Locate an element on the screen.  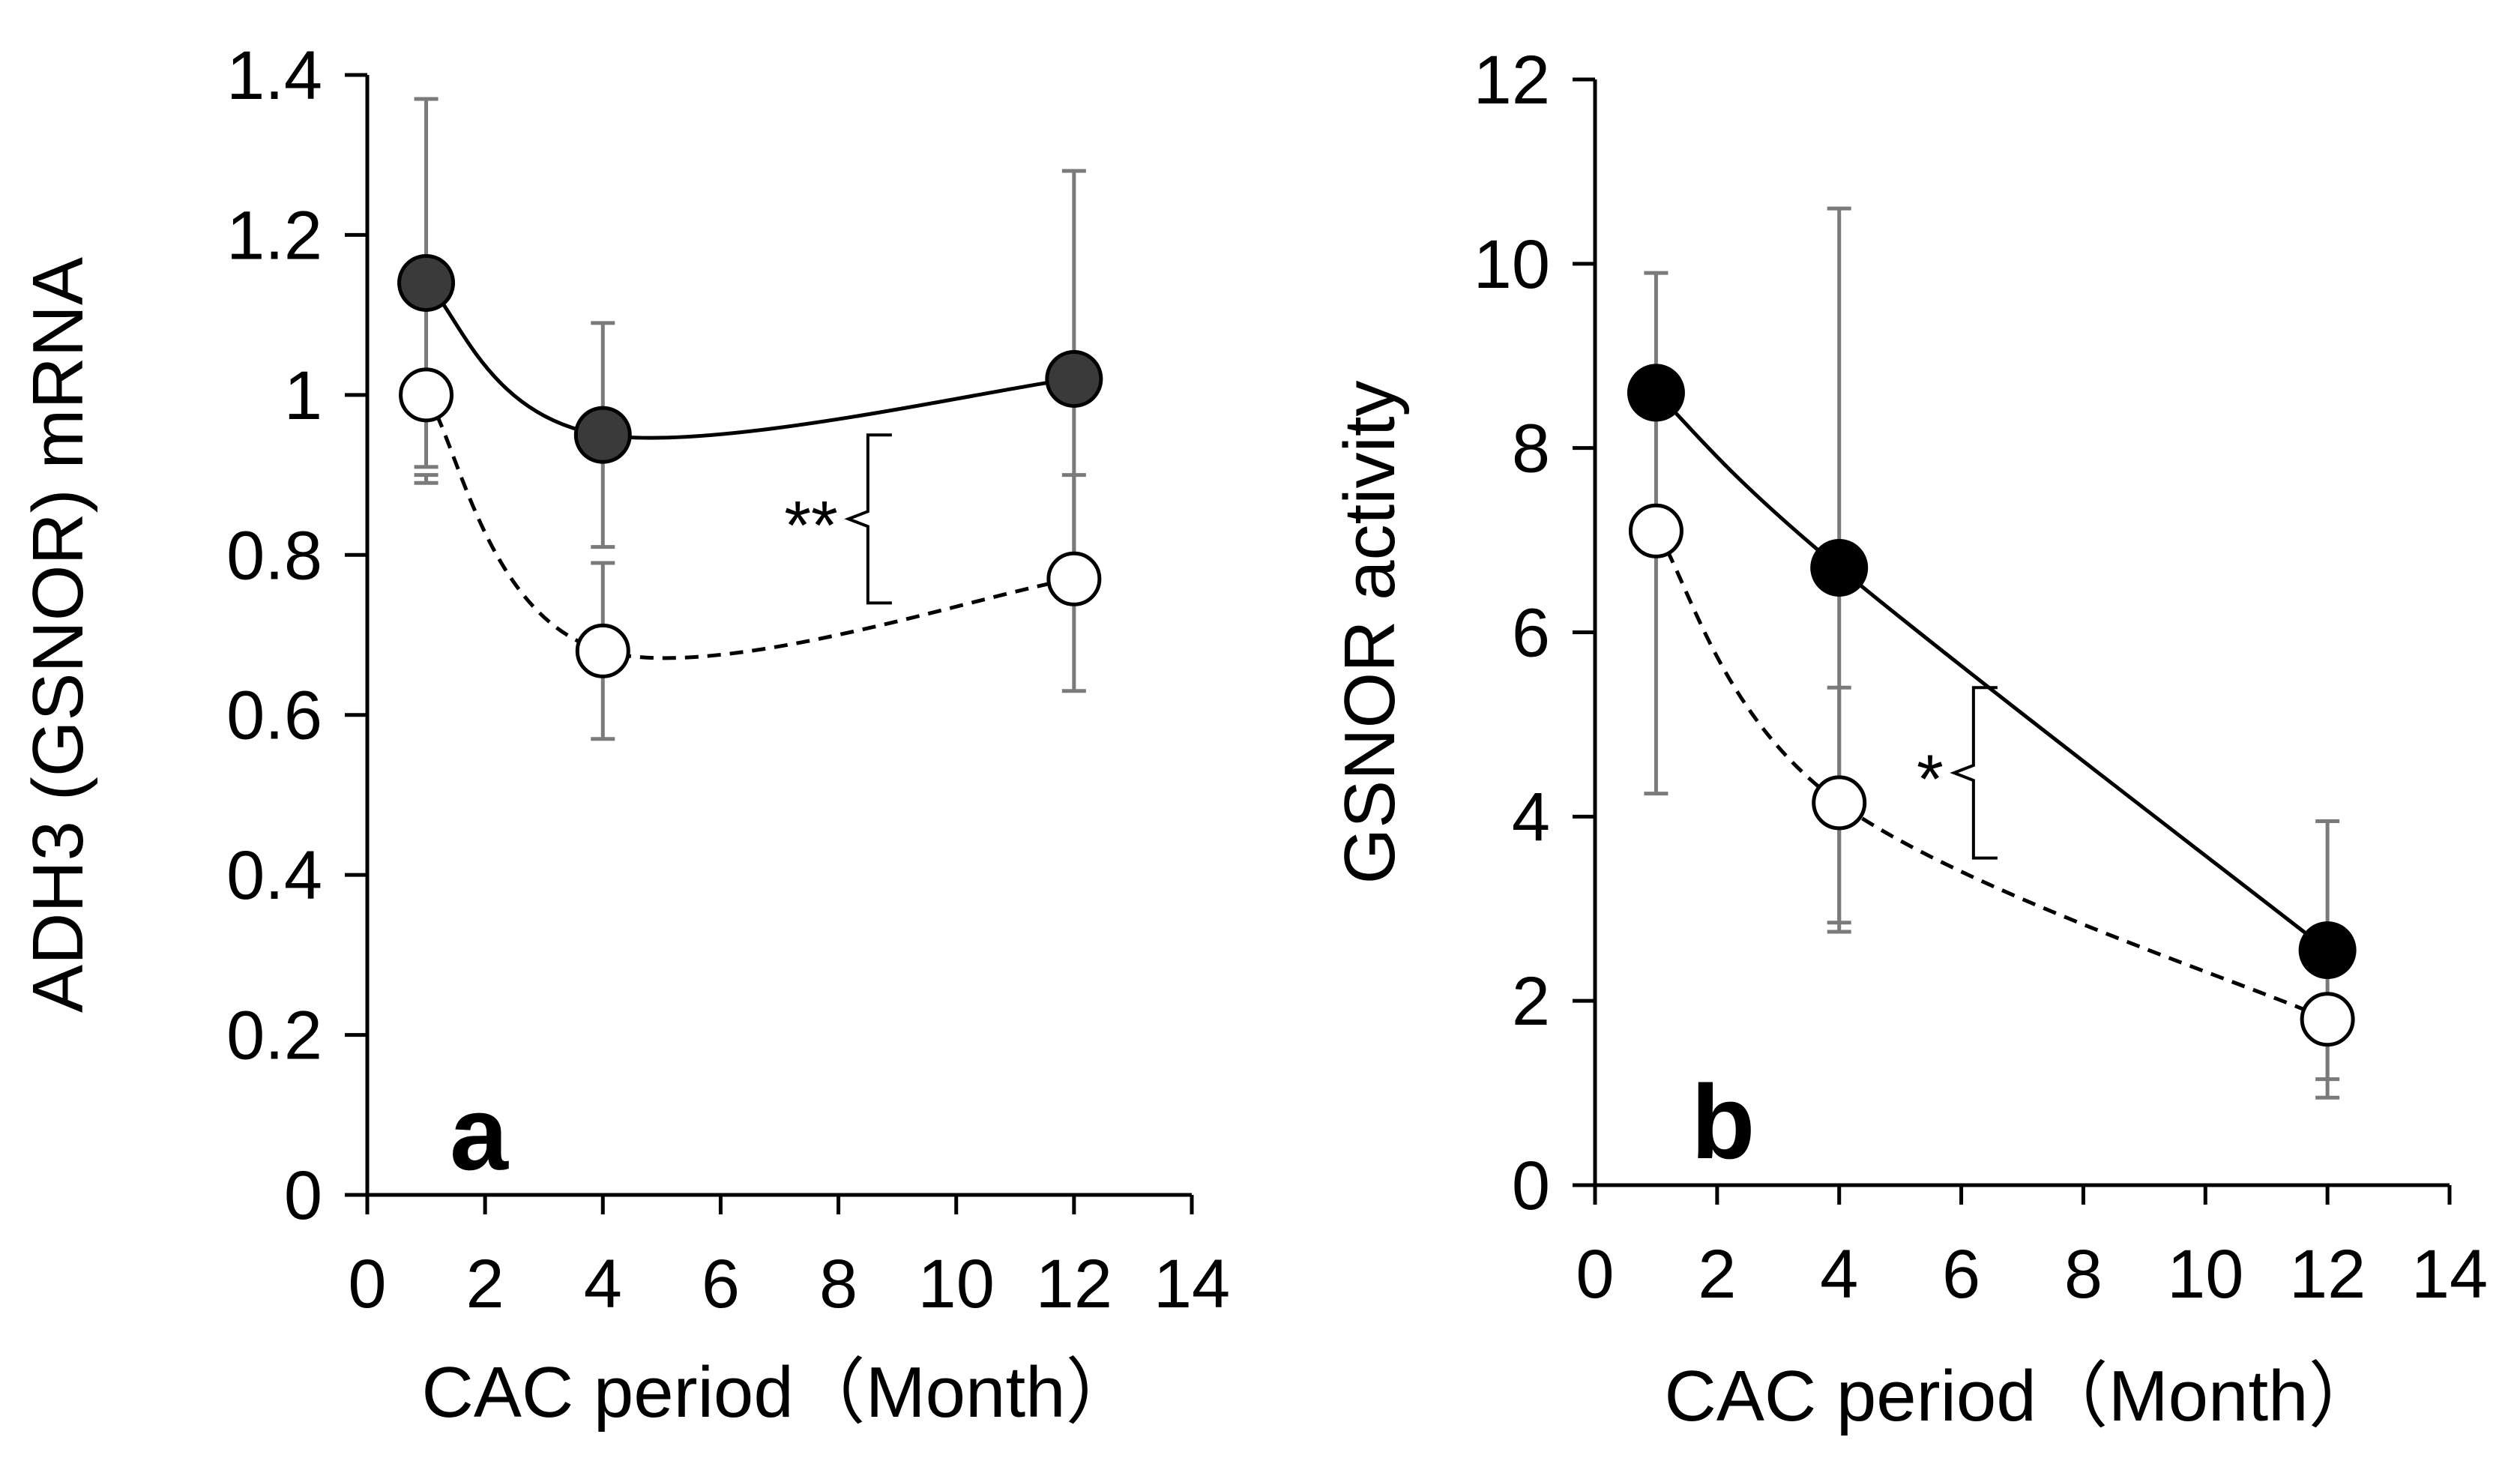
y-tick-label: 4 is located at coordinates (1531, 817).